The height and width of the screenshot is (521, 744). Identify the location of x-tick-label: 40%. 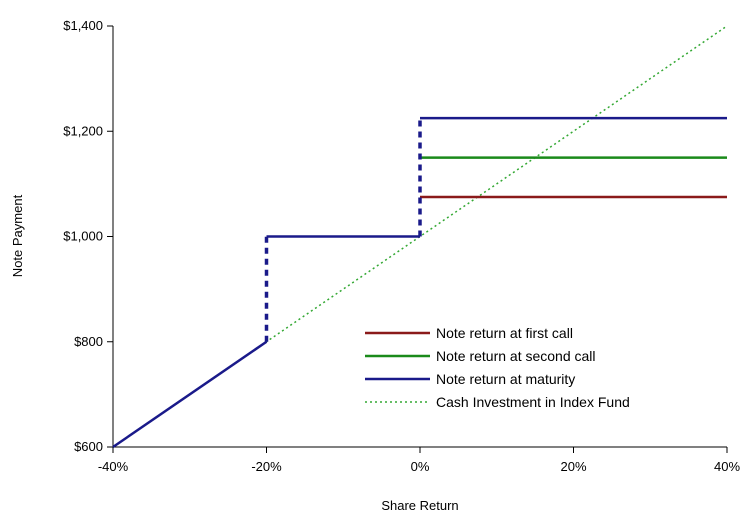
(727, 466).